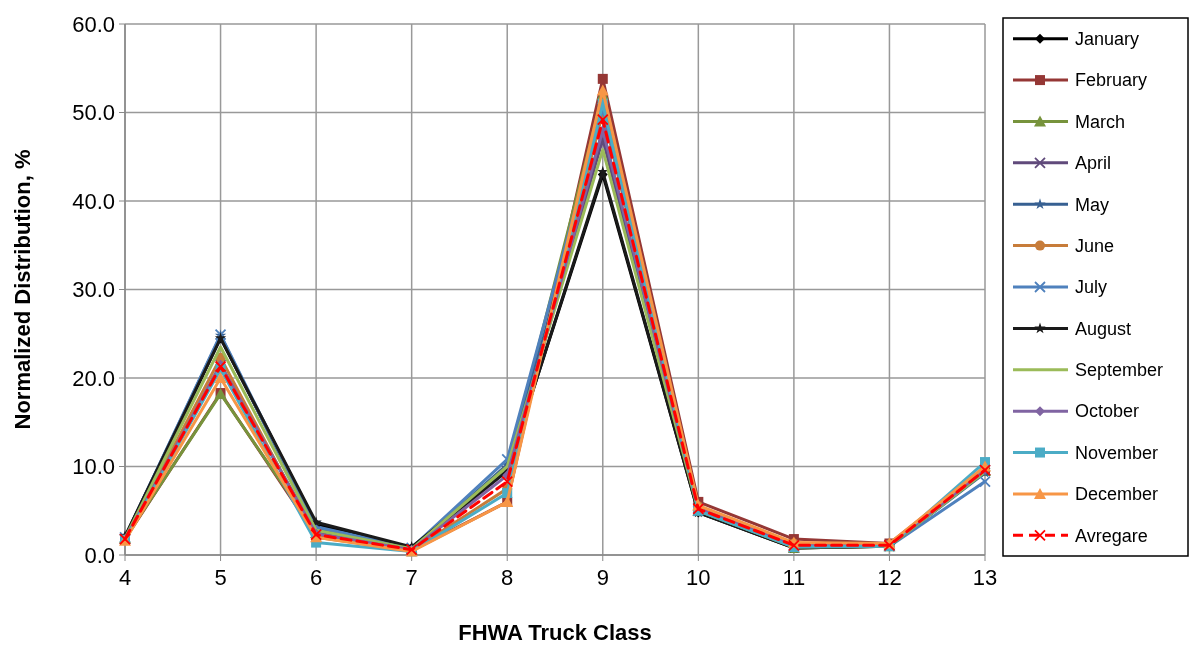 This screenshot has height=646, width=1190. Describe the element at coordinates (93, 378) in the screenshot. I see `y-tick-label: 20.0` at that location.